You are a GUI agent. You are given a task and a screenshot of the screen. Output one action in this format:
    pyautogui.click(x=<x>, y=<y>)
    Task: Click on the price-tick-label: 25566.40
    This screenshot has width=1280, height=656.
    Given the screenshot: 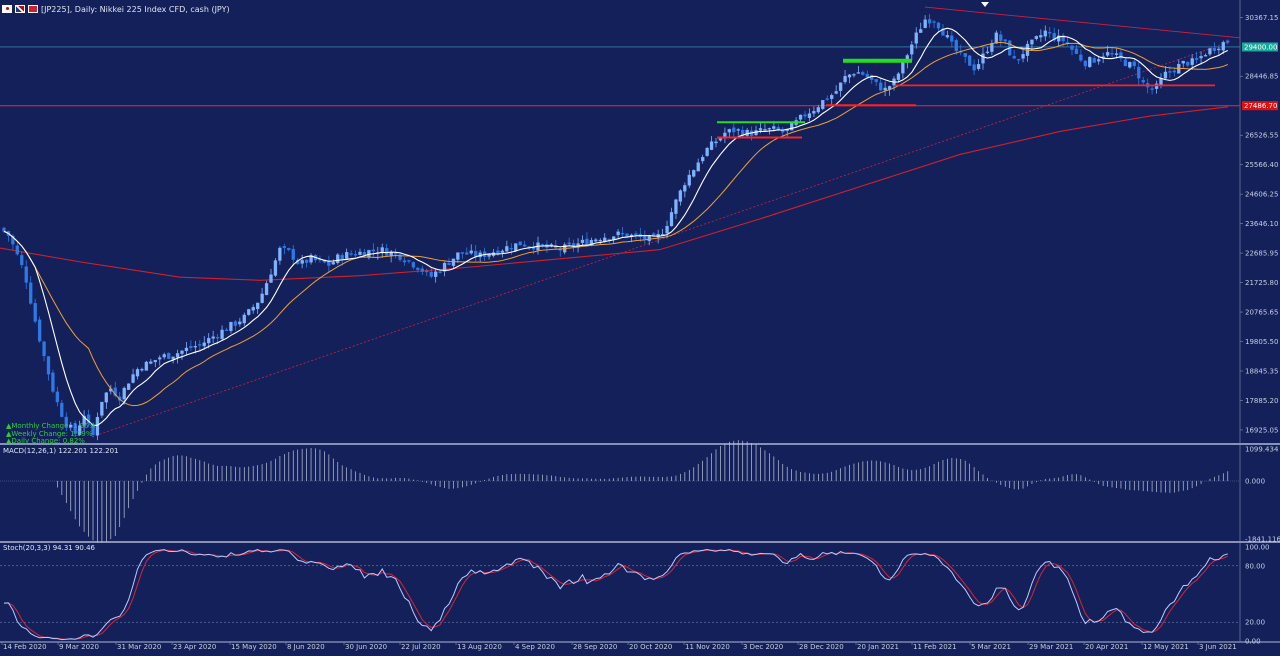 What is the action you would take?
    pyautogui.click(x=1261, y=165)
    